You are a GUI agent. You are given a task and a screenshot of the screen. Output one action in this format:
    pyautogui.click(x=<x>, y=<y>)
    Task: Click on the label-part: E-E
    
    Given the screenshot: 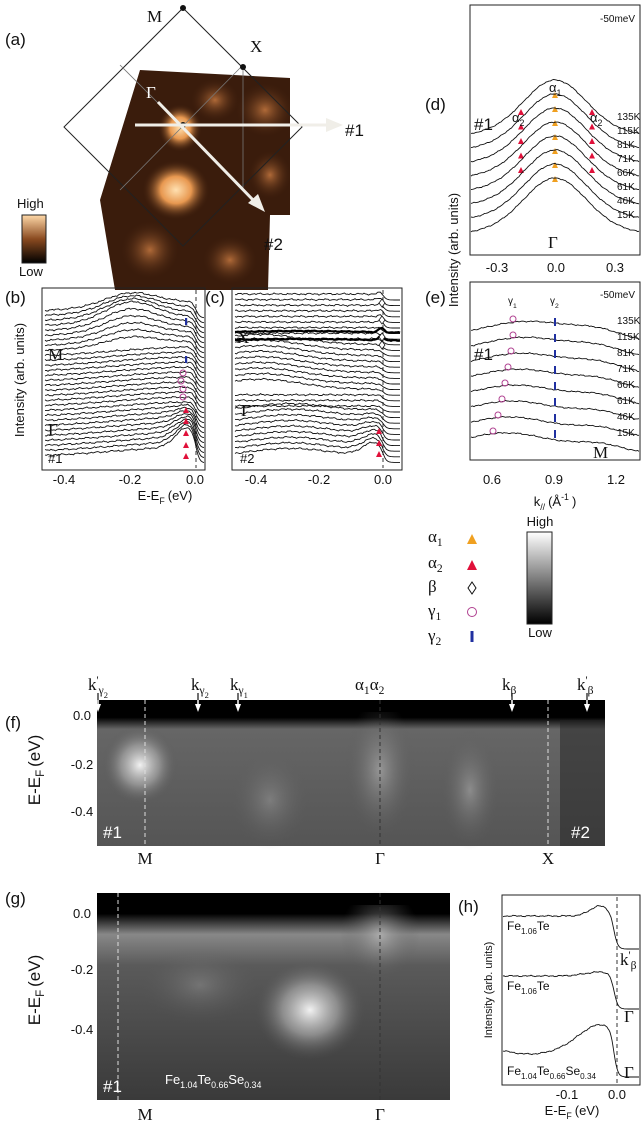 What is the action you would take?
    pyautogui.click(x=34, y=1011)
    